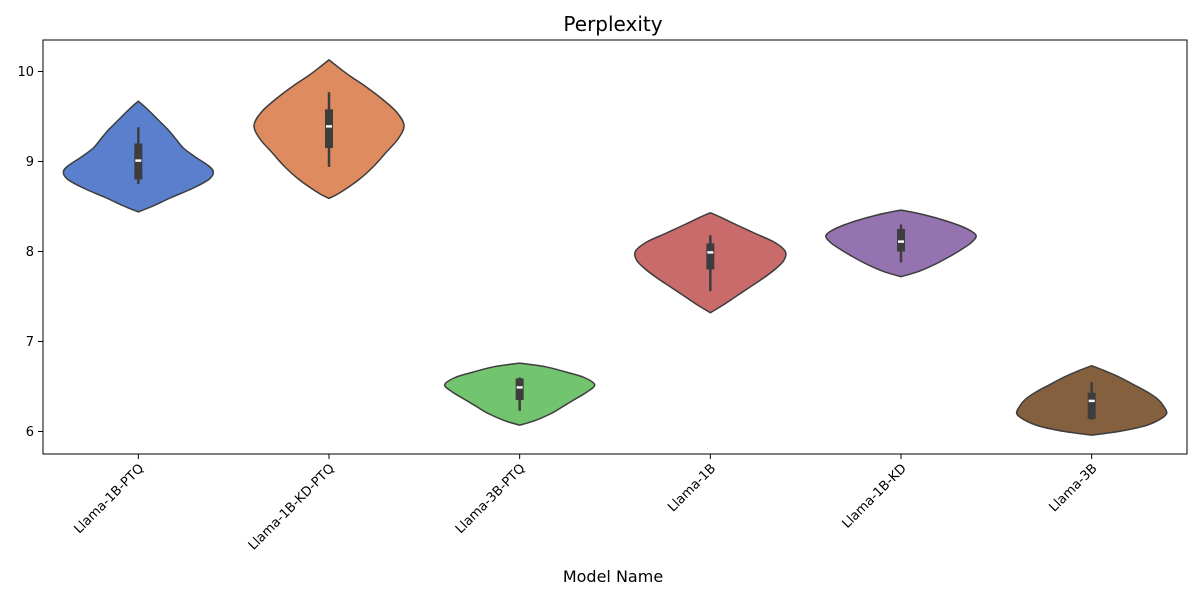  I want to click on x-axis-label: Model Name, so click(613, 576).